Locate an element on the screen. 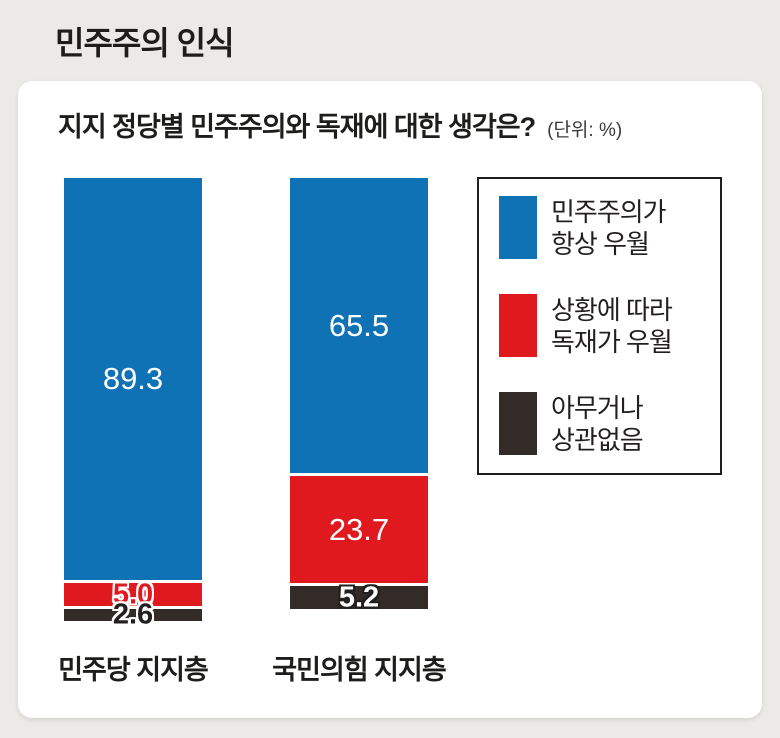 The width and height of the screenshot is (780, 738). bar-segment-doesnt-matter: 2.6 is located at coordinates (133, 615).